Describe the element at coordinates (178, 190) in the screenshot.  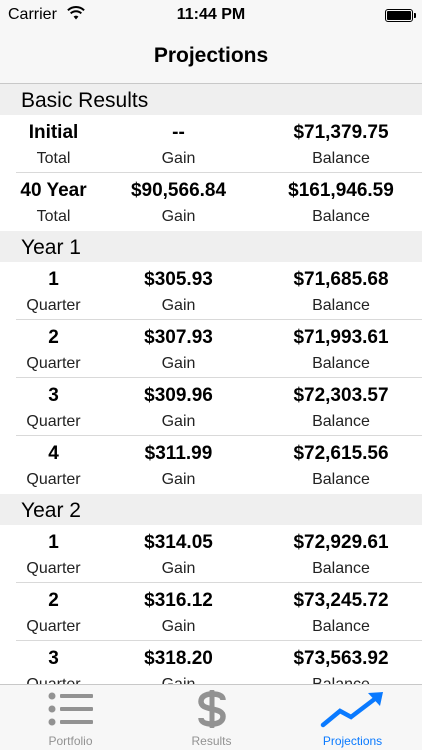
I see `row-gain-value: $90,566.84` at that location.